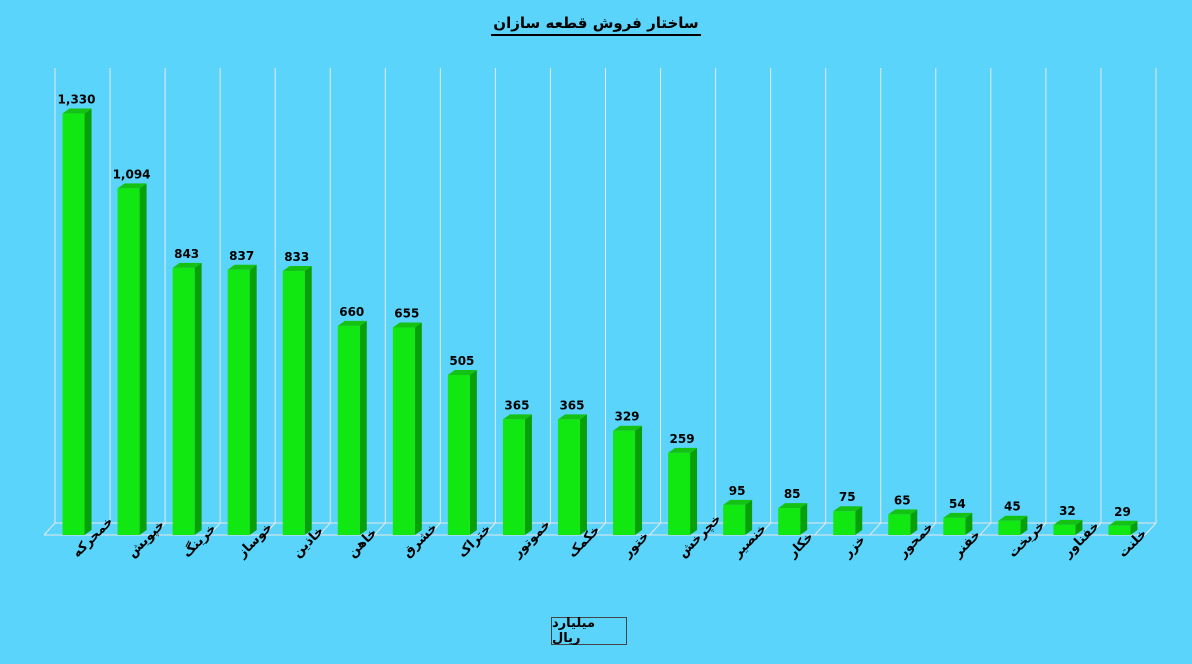  What do you see at coordinates (461, 361) in the screenshot?
I see `data-label: 505` at bounding box center [461, 361].